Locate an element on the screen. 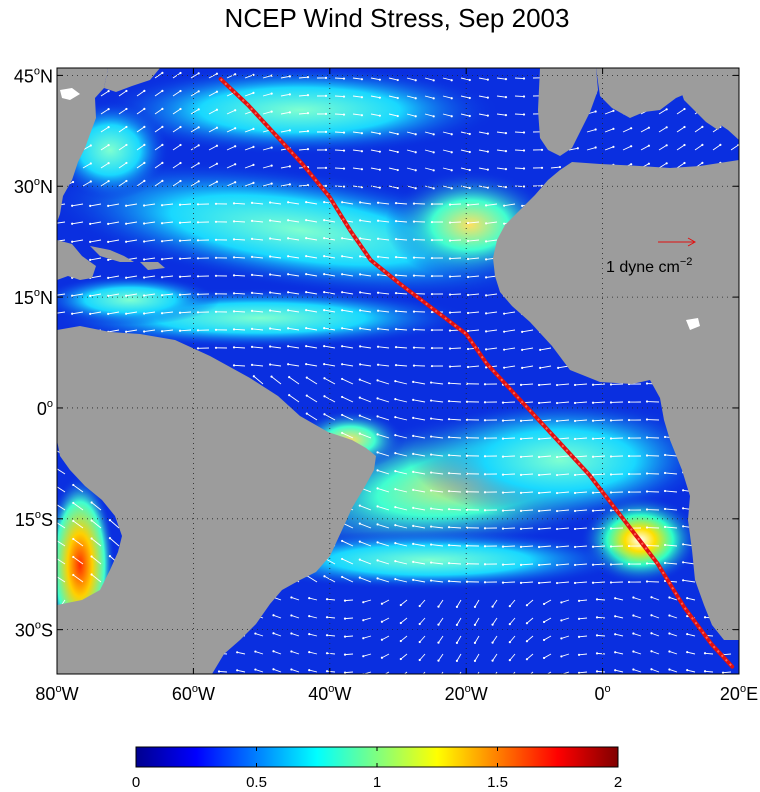 This screenshot has width=760, height=792. degree-symbol: o is located at coordinates (37, 71).